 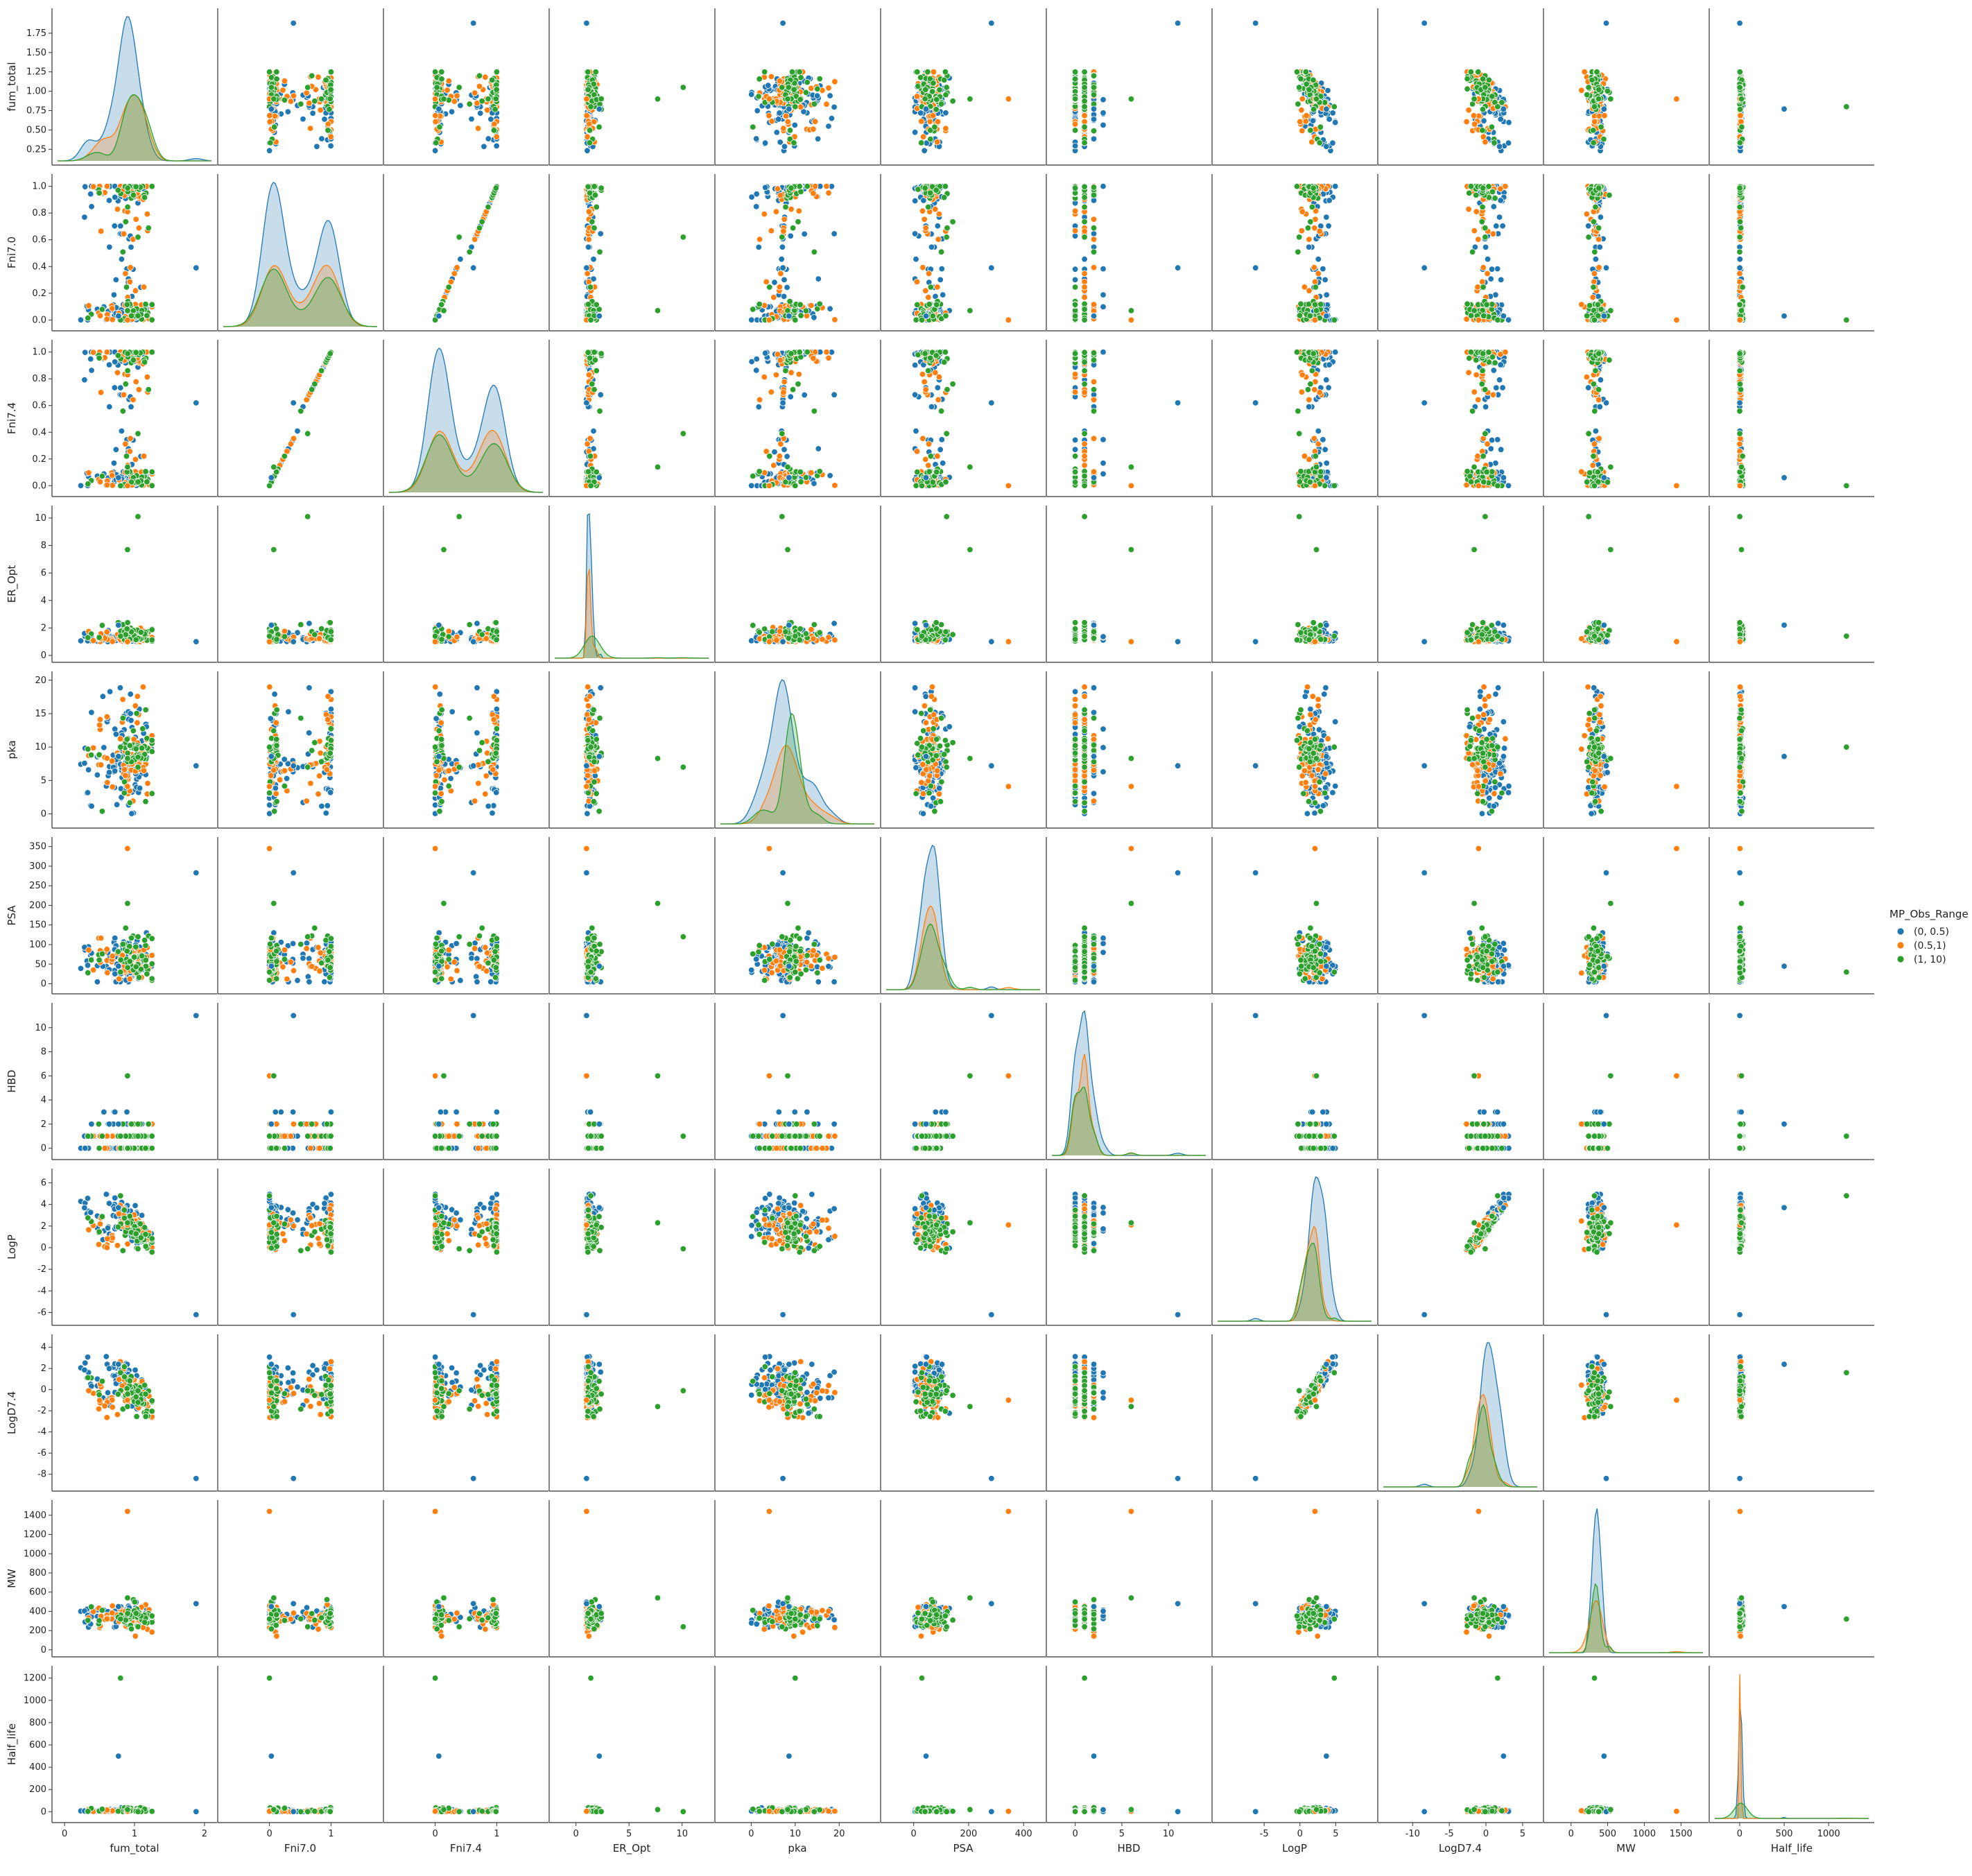 I want to click on y-tick-label: 0.25, so click(x=36, y=149).